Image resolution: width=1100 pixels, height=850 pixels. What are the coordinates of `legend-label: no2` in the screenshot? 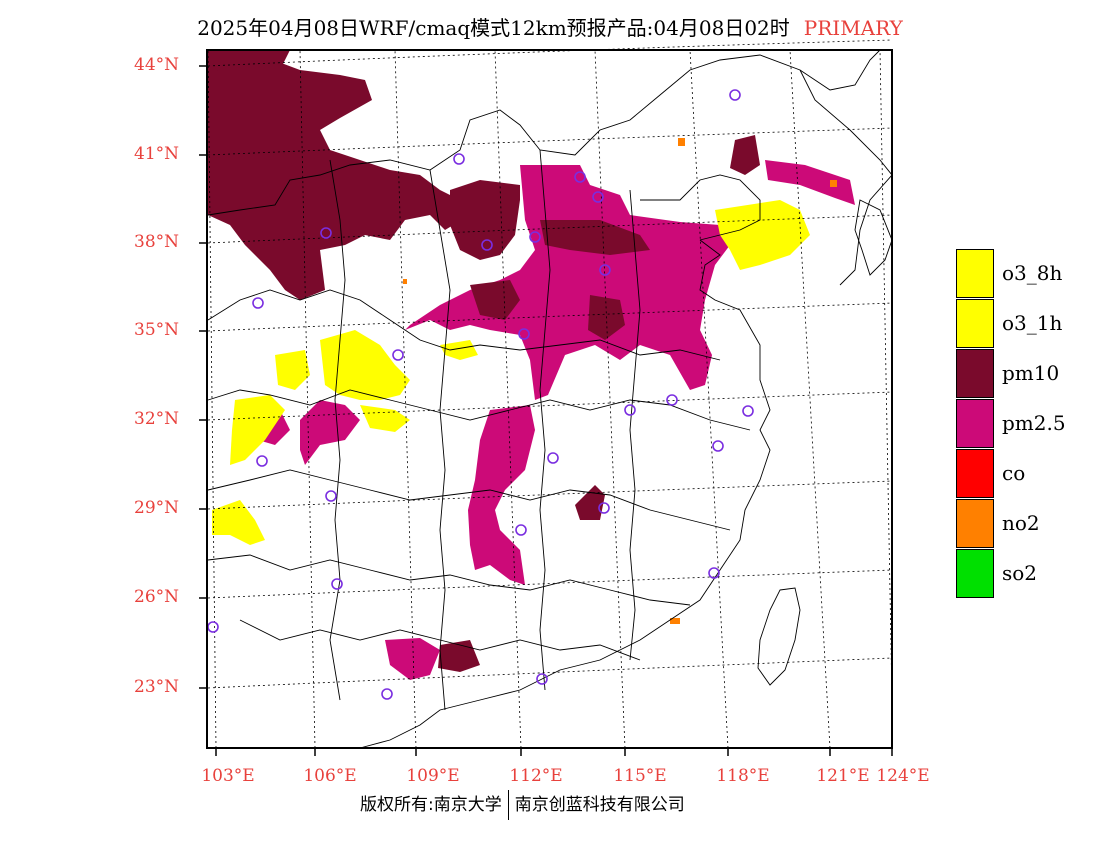 It's located at (1021, 523).